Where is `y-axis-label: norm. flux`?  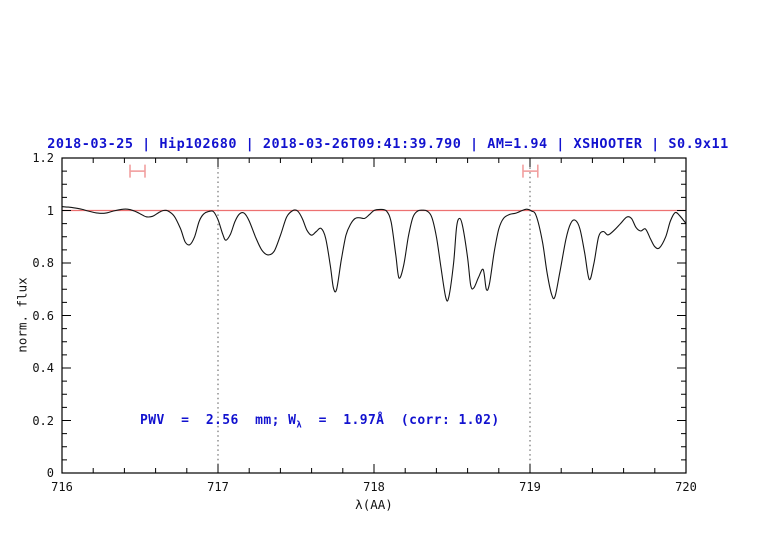 y-axis-label: norm. flux is located at coordinates (22, 315).